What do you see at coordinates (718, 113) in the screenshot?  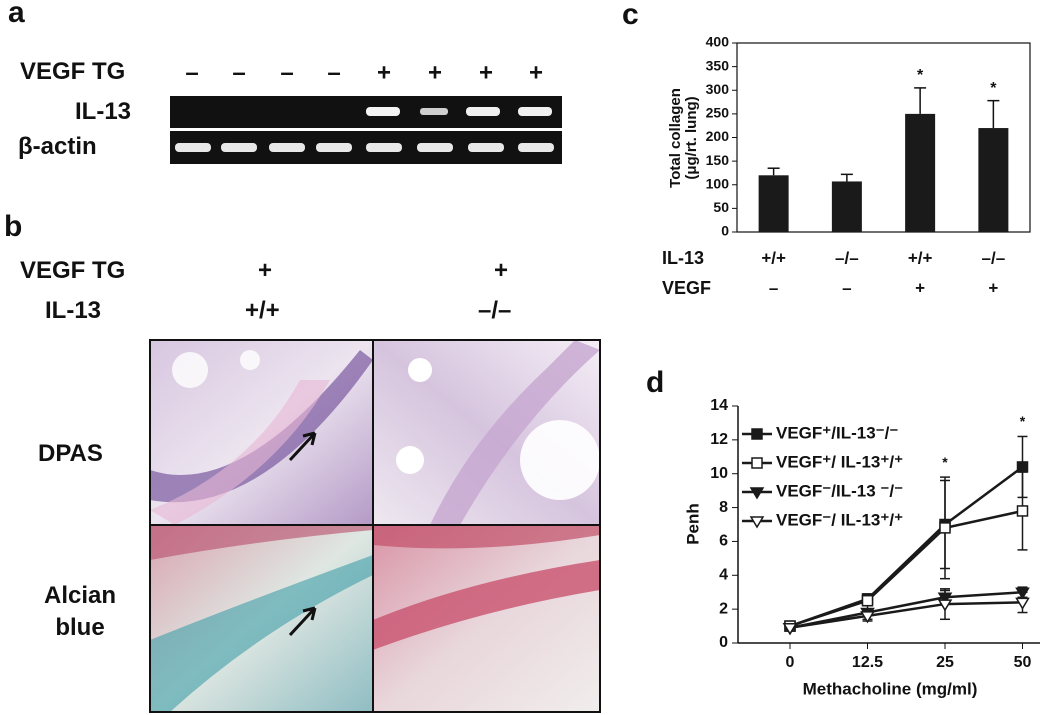 I see `y-tick-label: 250` at bounding box center [718, 113].